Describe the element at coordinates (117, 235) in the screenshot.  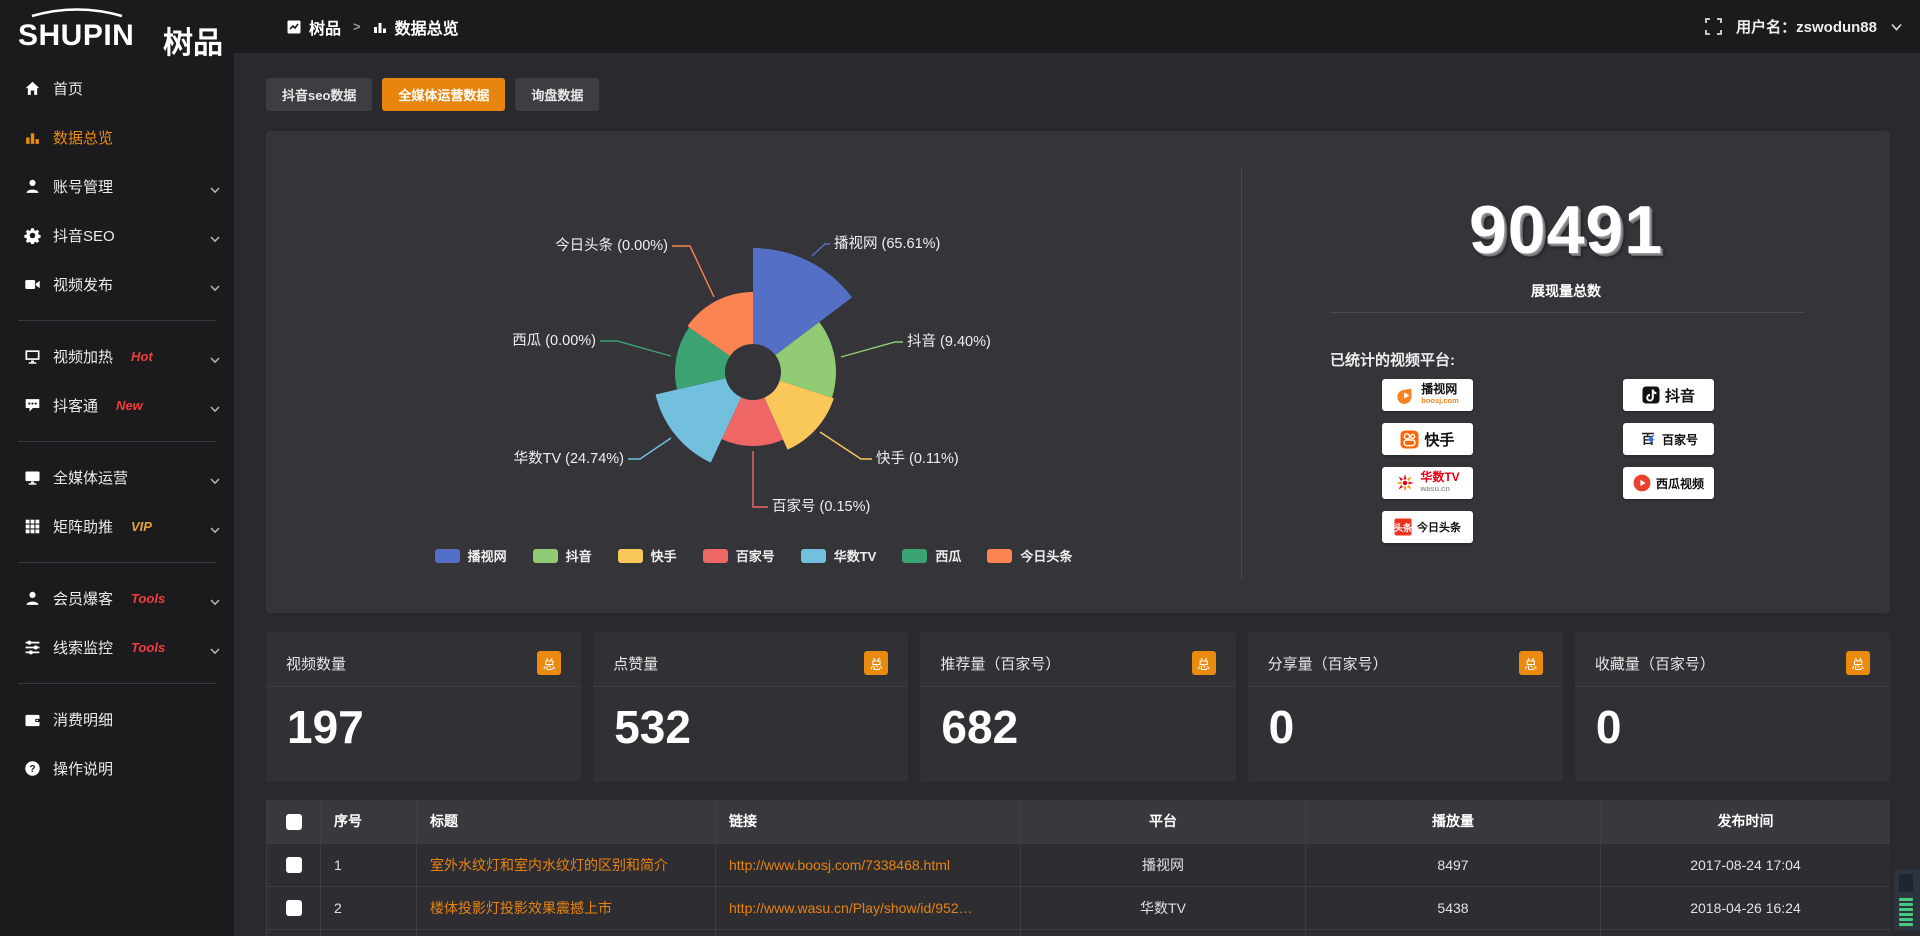
I see `sidebar-item-4: 抖音SEO` at that location.